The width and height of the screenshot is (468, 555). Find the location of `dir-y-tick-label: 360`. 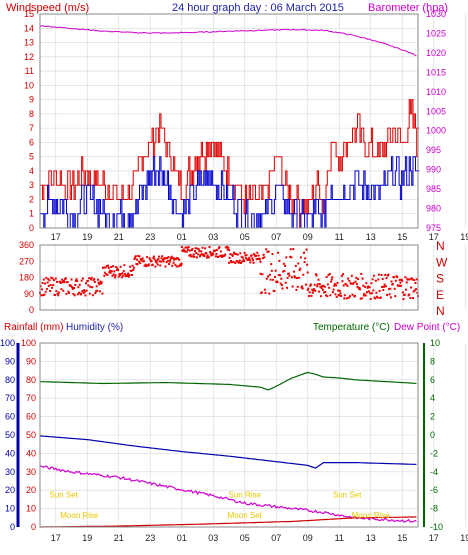

dir-y-tick-label: 360 is located at coordinates (26, 245).